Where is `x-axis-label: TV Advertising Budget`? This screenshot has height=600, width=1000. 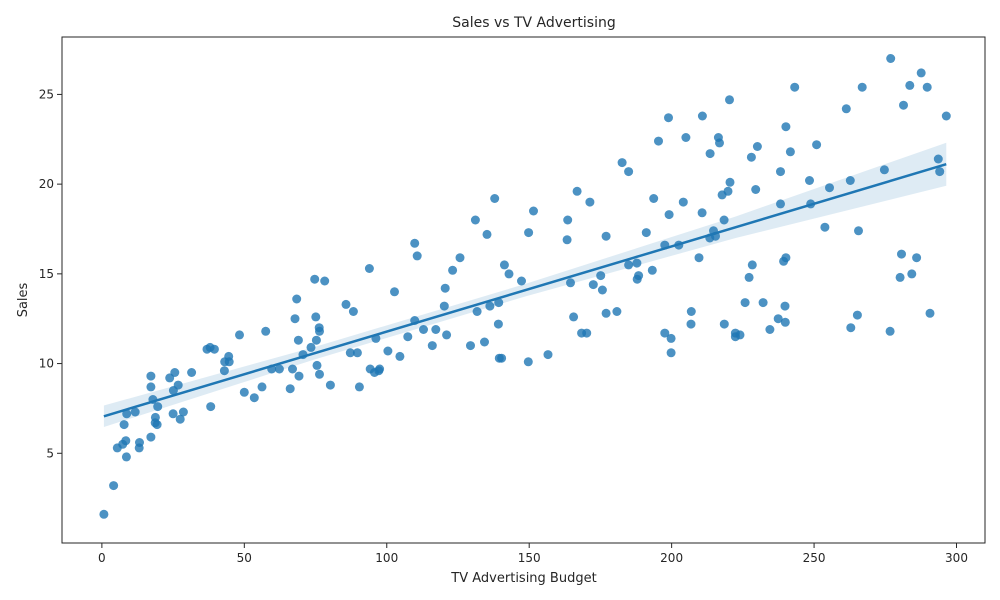
x-axis-label: TV Advertising Budget is located at coordinates (523, 578).